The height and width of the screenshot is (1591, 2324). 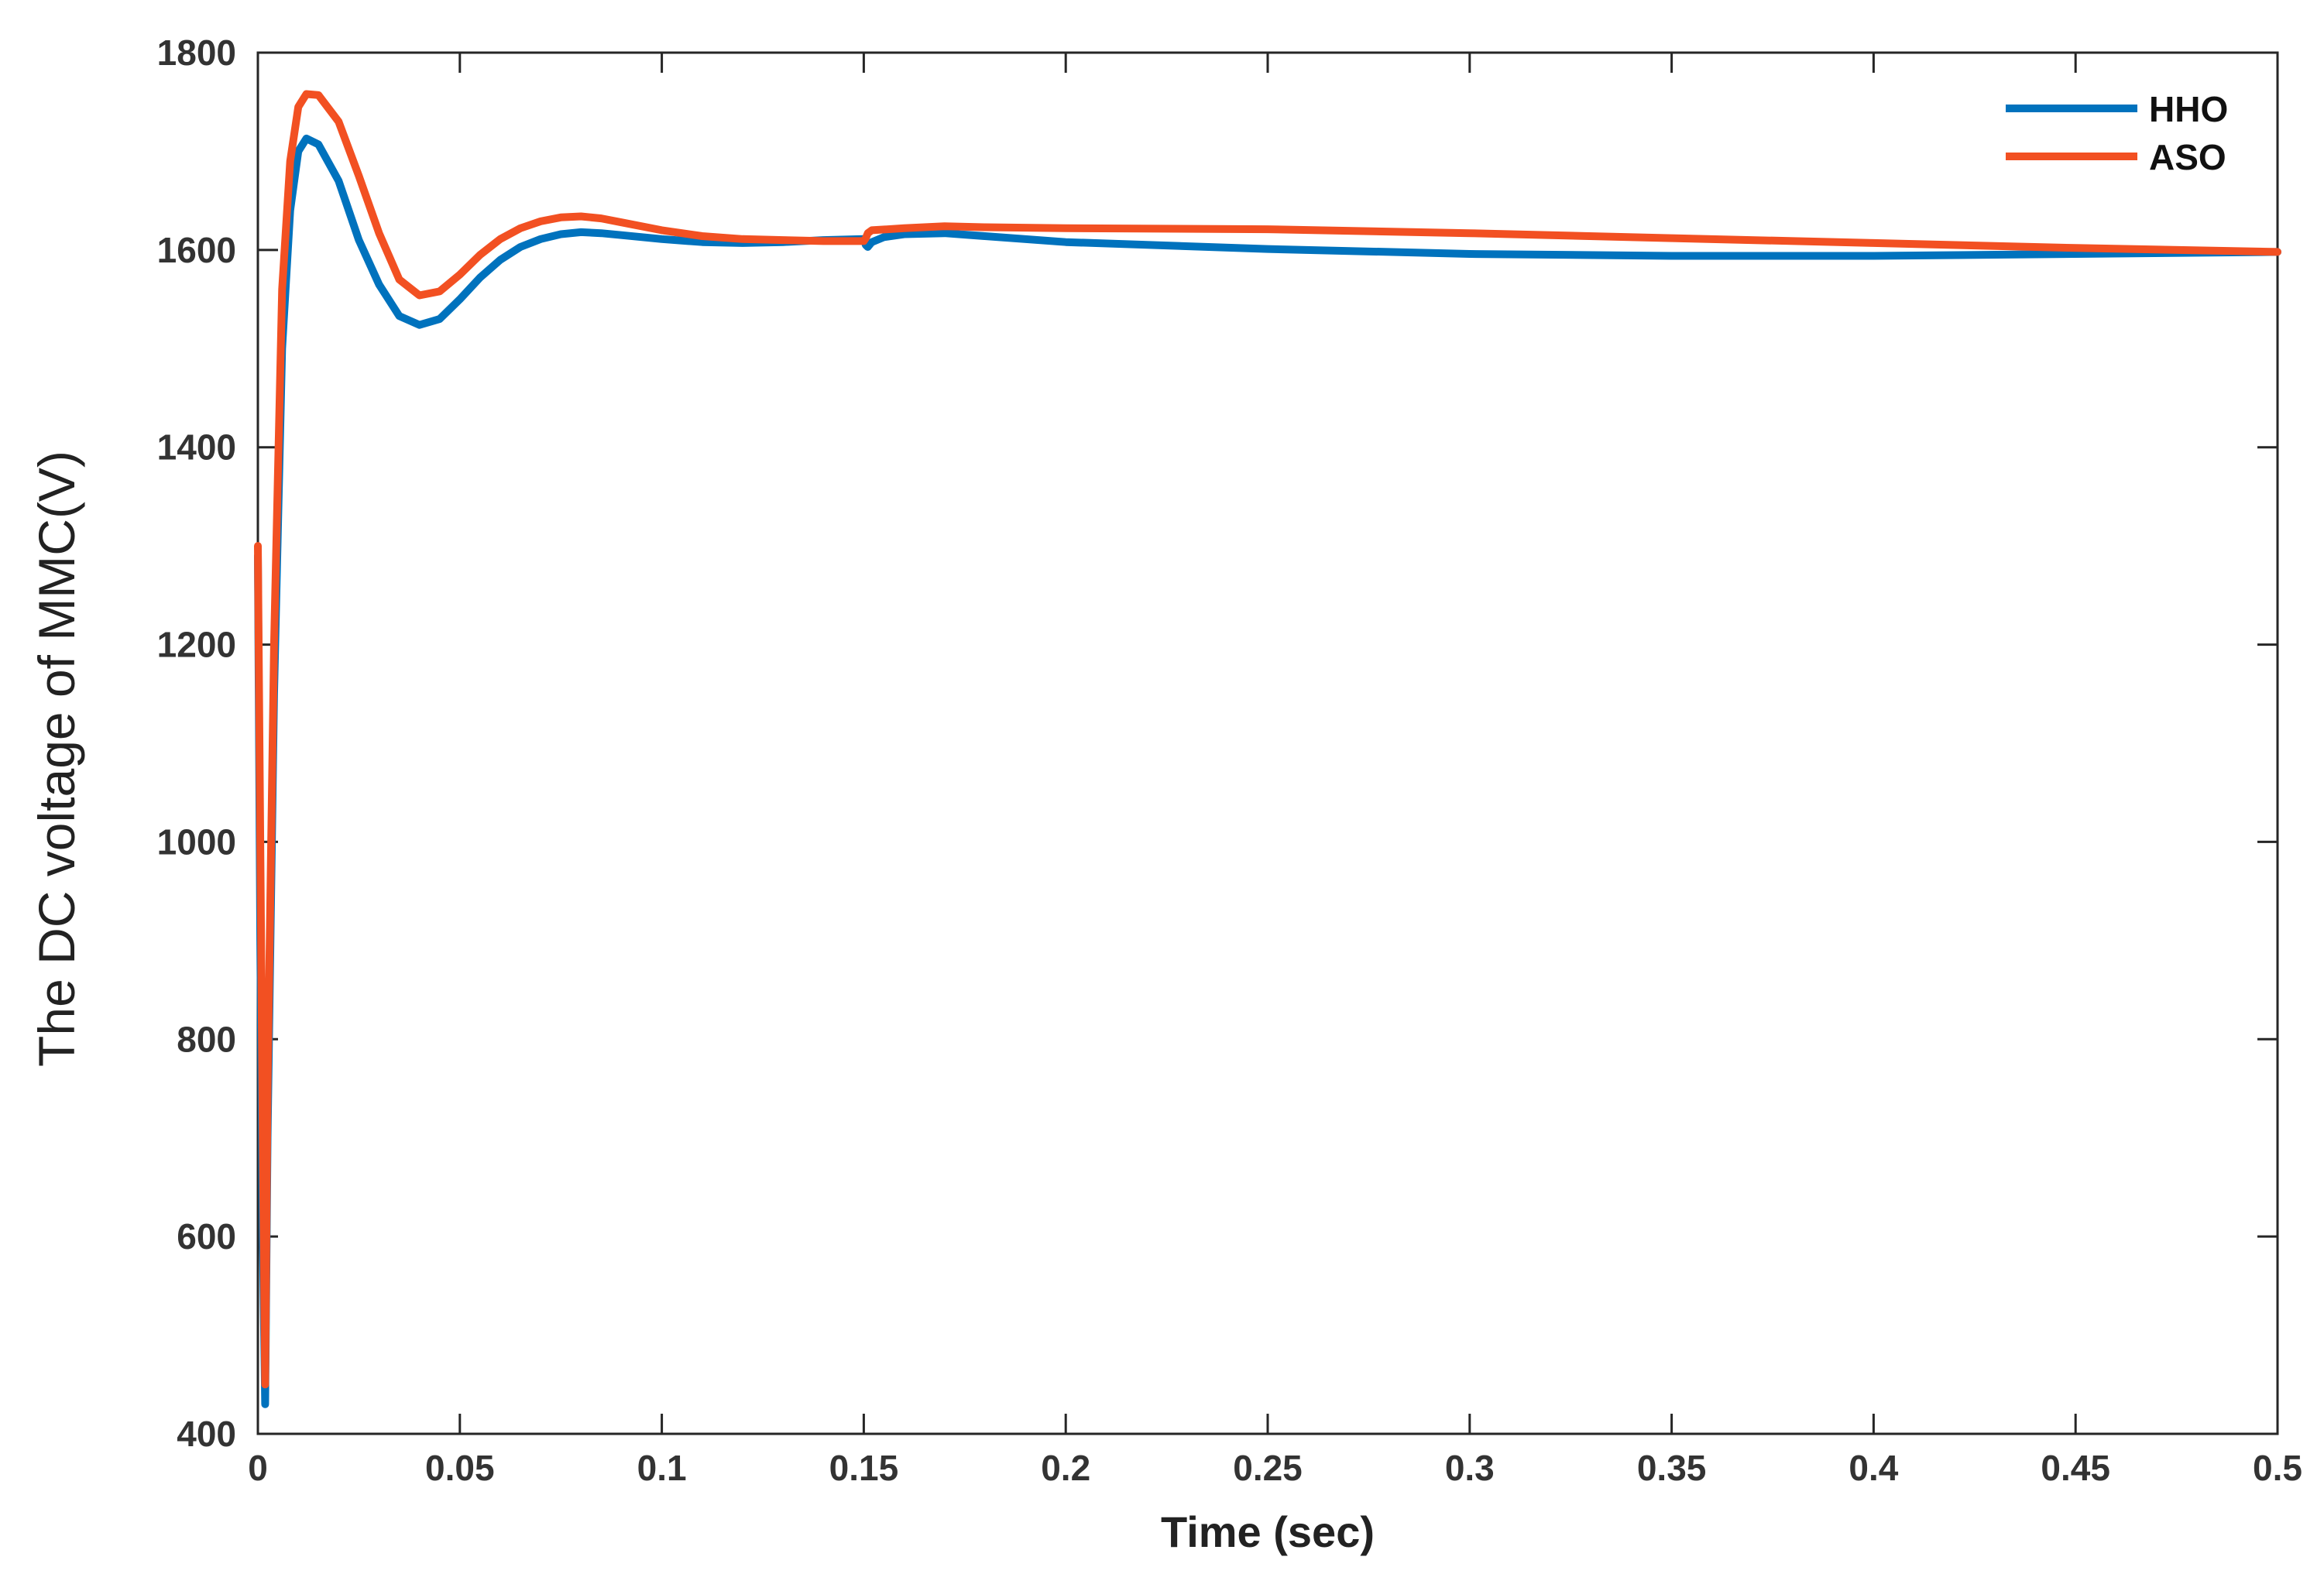 I want to click on x-tick-label: 0.45, so click(x=2075, y=1468).